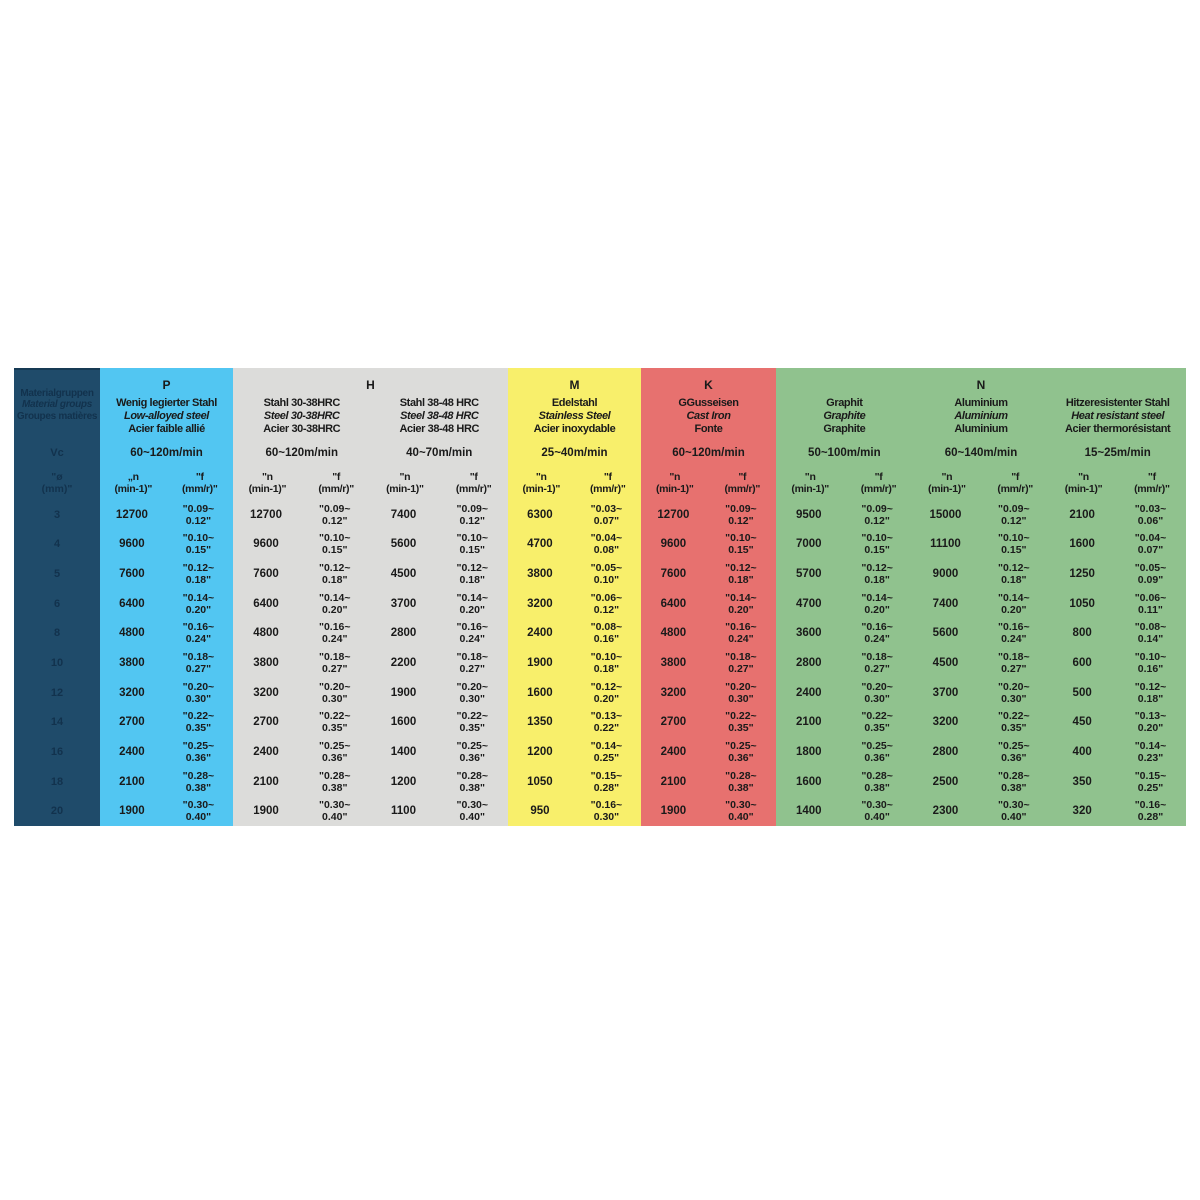 This screenshot has height=1200, width=1200. Describe the element at coordinates (810, 483) in the screenshot. I see `n-header: "n (min-1)"` at that location.